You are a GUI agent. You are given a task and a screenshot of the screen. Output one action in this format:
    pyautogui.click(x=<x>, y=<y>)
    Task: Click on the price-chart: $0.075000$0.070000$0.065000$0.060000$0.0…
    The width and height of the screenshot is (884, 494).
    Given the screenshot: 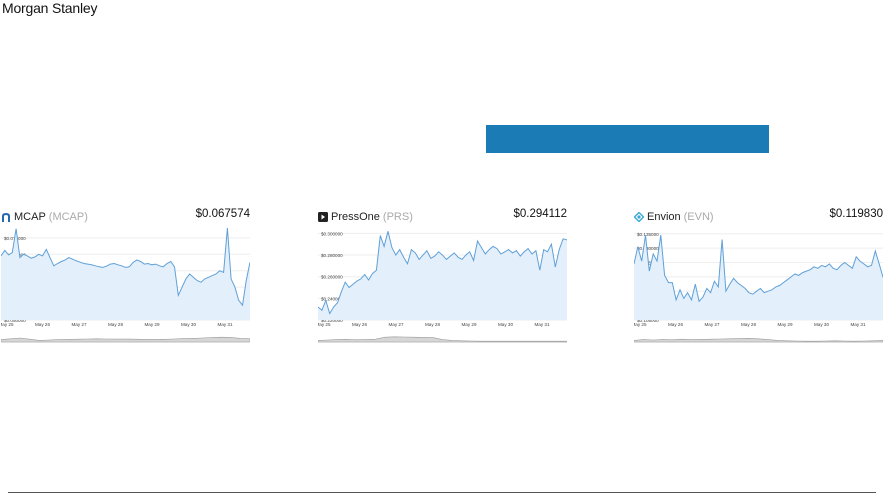 What is the action you would take?
    pyautogui.click(x=125, y=286)
    